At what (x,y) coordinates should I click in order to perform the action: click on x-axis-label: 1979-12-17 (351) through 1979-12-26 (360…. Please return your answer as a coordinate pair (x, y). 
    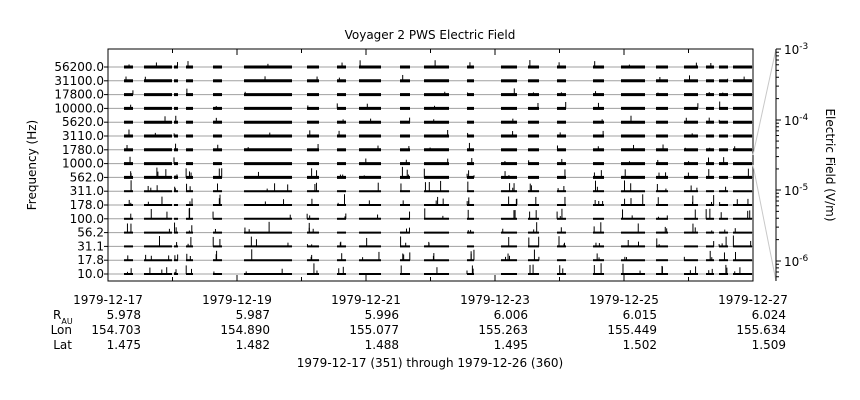
    Looking at the image, I should click on (430, 363).